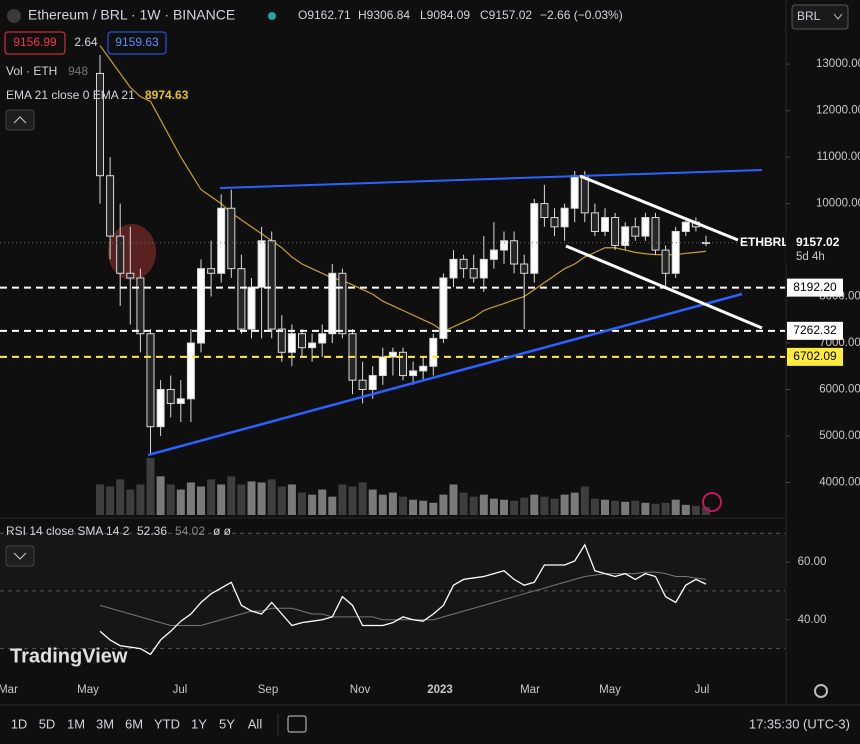 The width and height of the screenshot is (860, 744). Describe the element at coordinates (491, 179) in the screenshot. I see `trend-line` at that location.